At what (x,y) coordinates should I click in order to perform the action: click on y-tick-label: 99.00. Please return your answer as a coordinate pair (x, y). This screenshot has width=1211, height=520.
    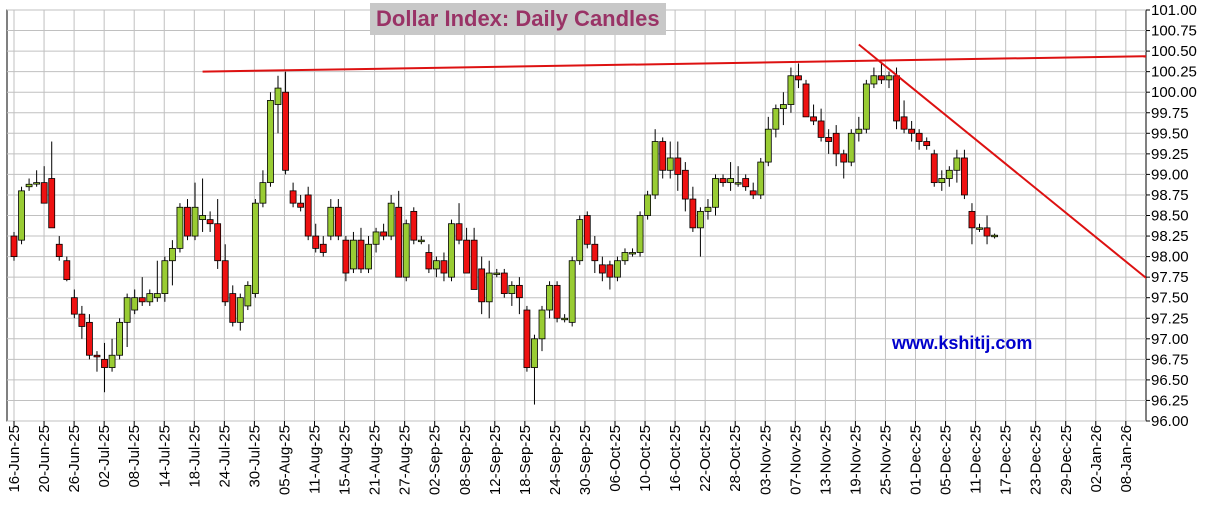
    Looking at the image, I should click on (1170, 174).